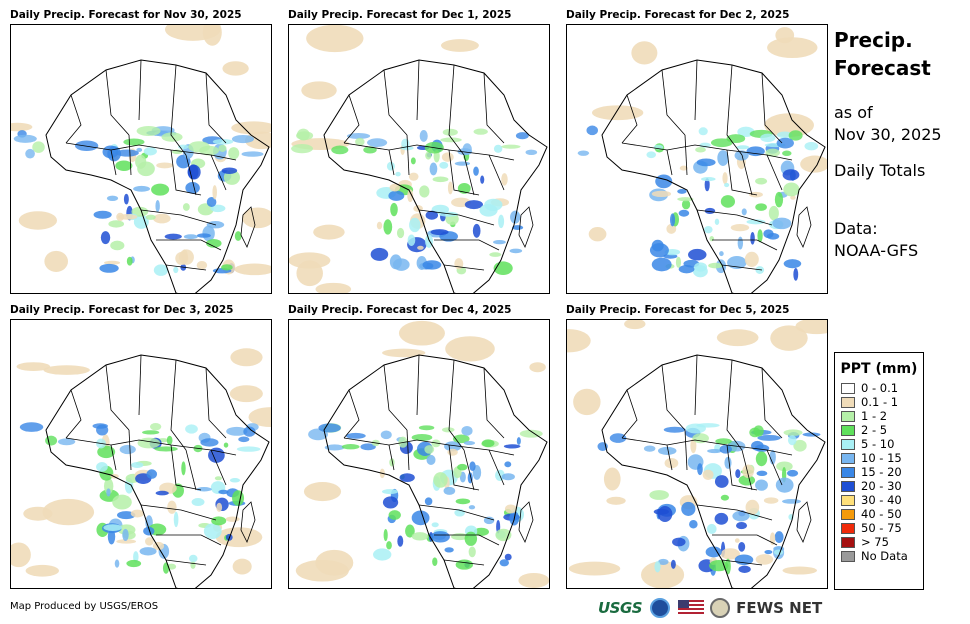 The height and width of the screenshot is (624, 970). I want to click on side-title-line2: Forecast, so click(882, 68).